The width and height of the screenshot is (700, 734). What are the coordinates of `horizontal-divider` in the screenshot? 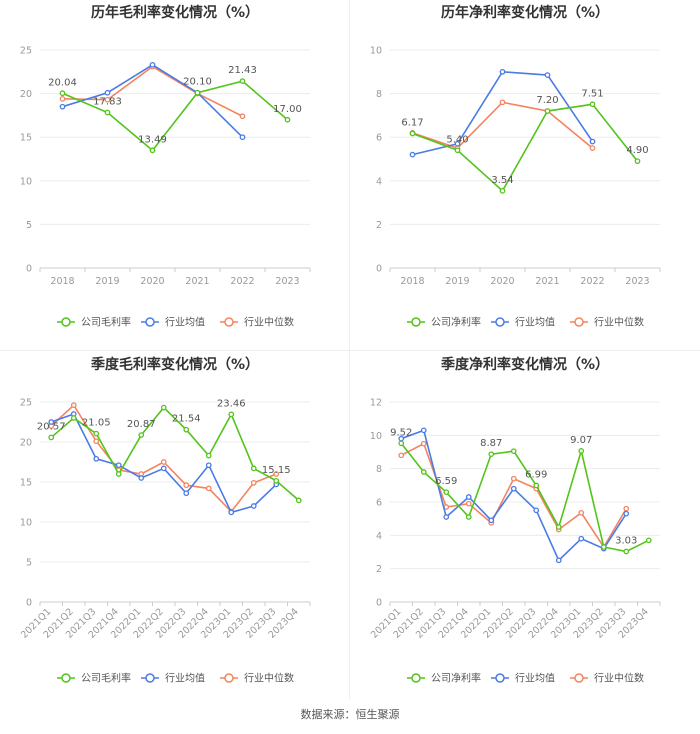 It's located at (350, 350).